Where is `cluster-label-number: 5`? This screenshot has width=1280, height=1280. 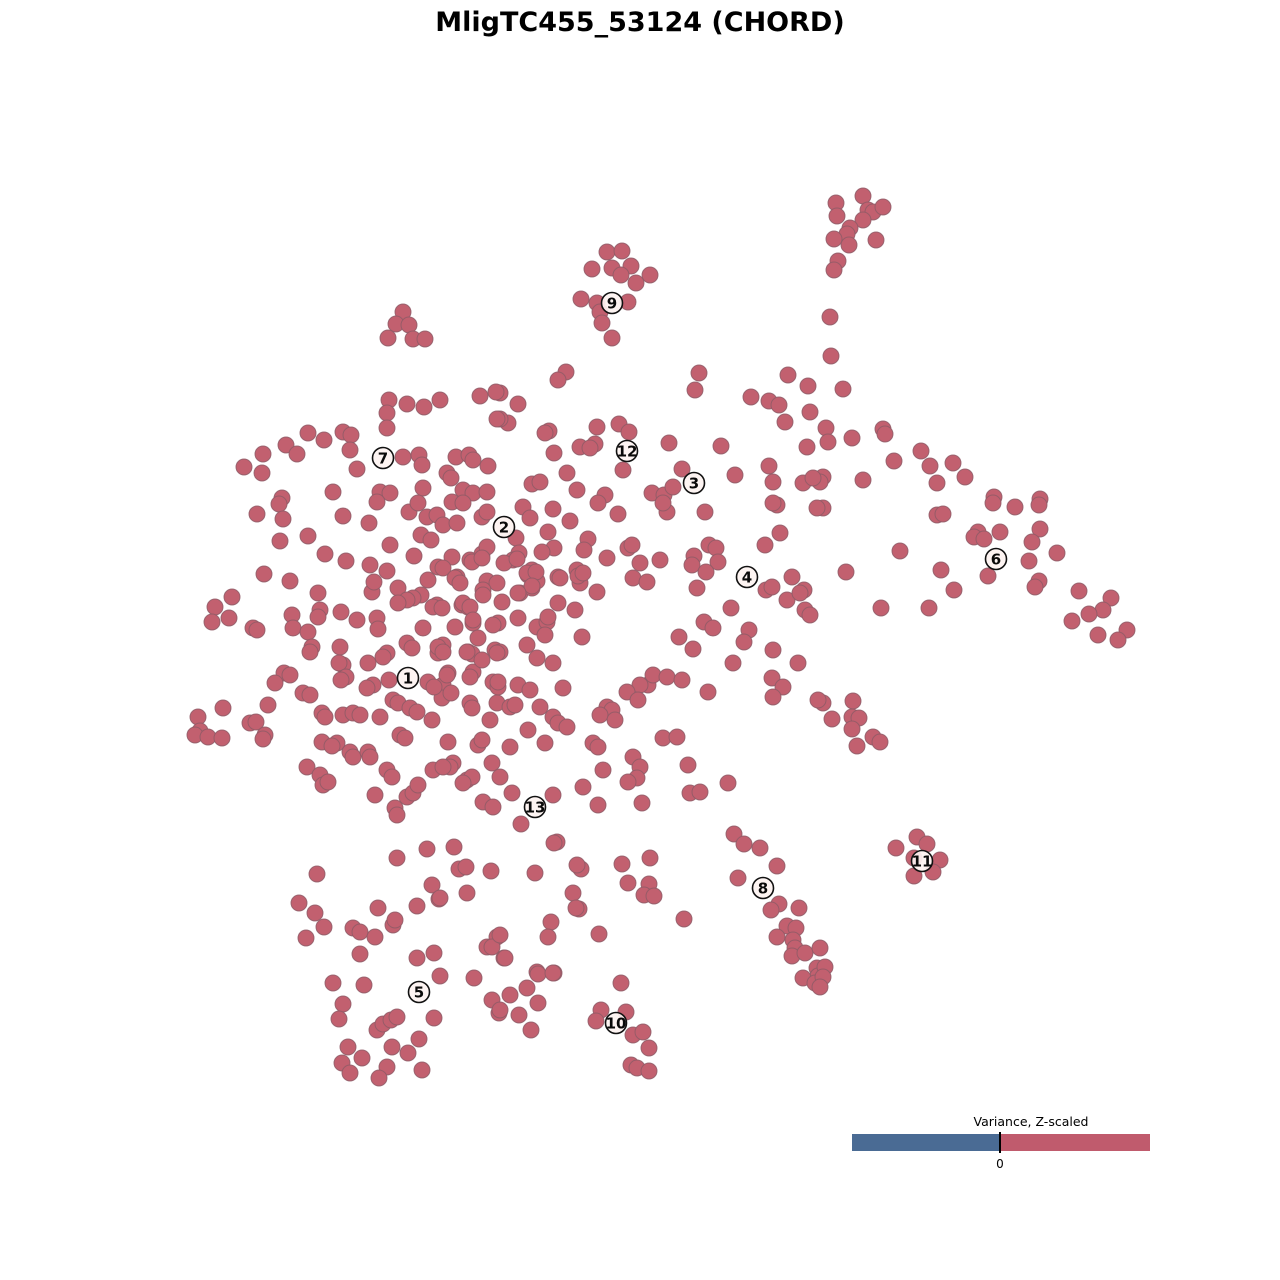
cluster-label-number: 5 is located at coordinates (419, 993).